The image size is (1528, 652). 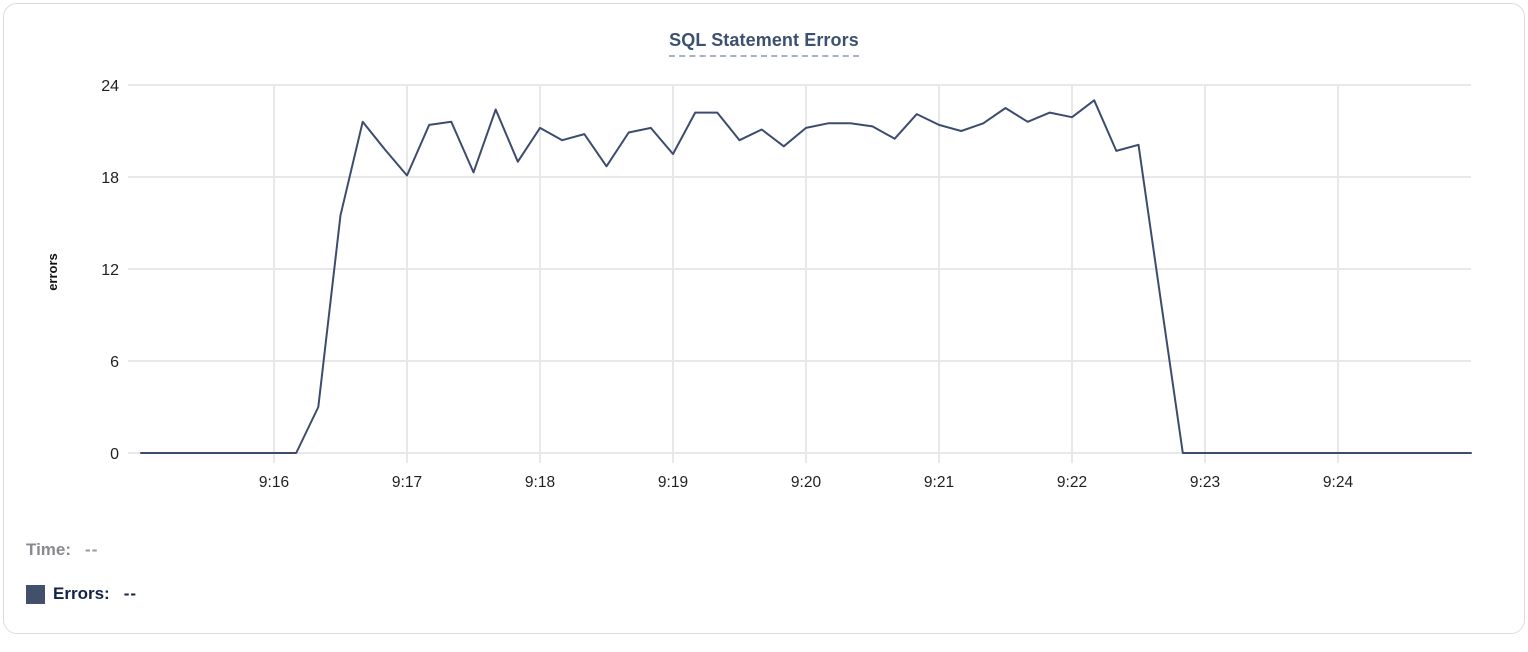 What do you see at coordinates (81, 550) in the screenshot?
I see `tooltip-time-row: Time: --` at bounding box center [81, 550].